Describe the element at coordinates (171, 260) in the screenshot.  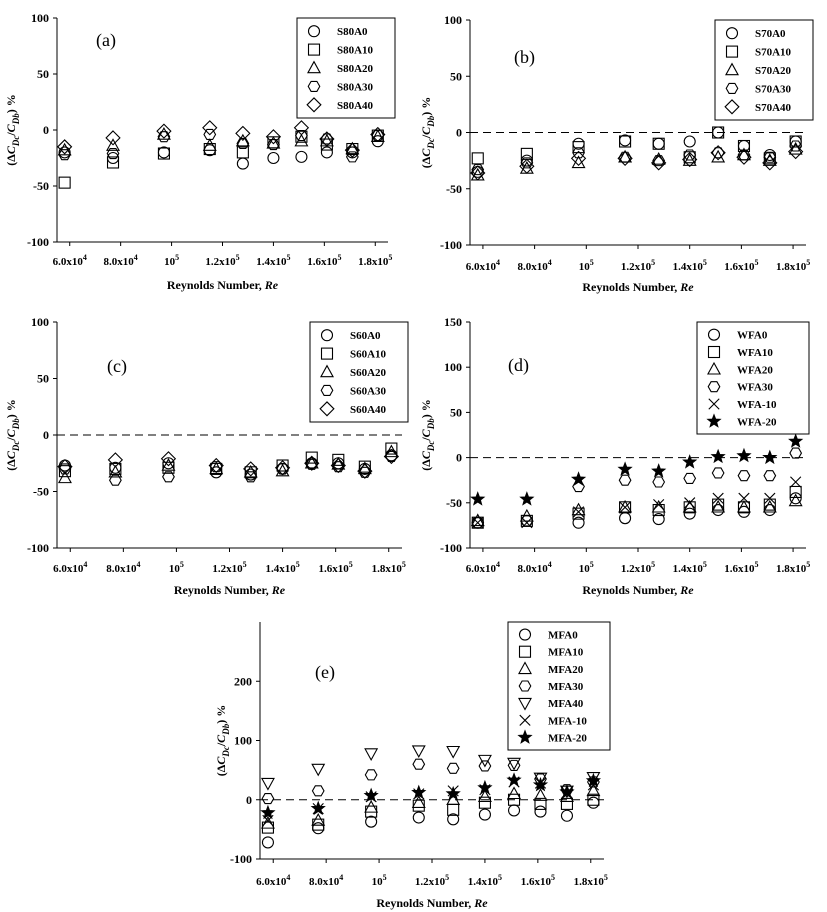
I see `x-tick-label: 105` at that location.